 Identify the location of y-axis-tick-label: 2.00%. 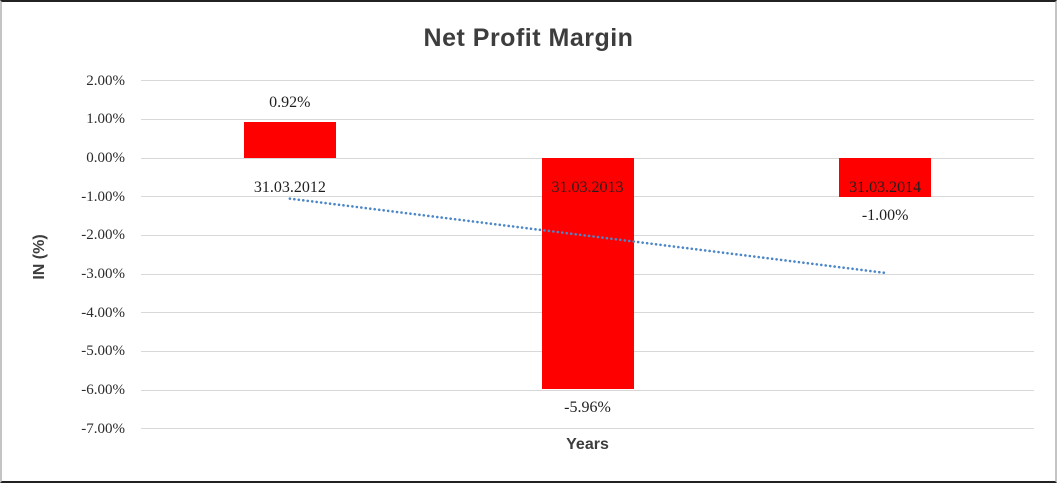
(105, 80).